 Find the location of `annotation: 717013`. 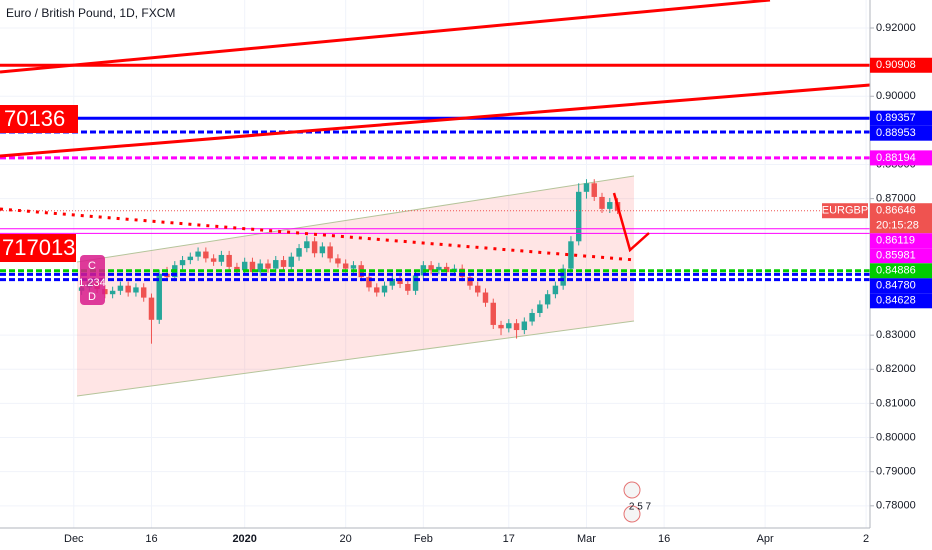

annotation: 717013 is located at coordinates (38, 247).